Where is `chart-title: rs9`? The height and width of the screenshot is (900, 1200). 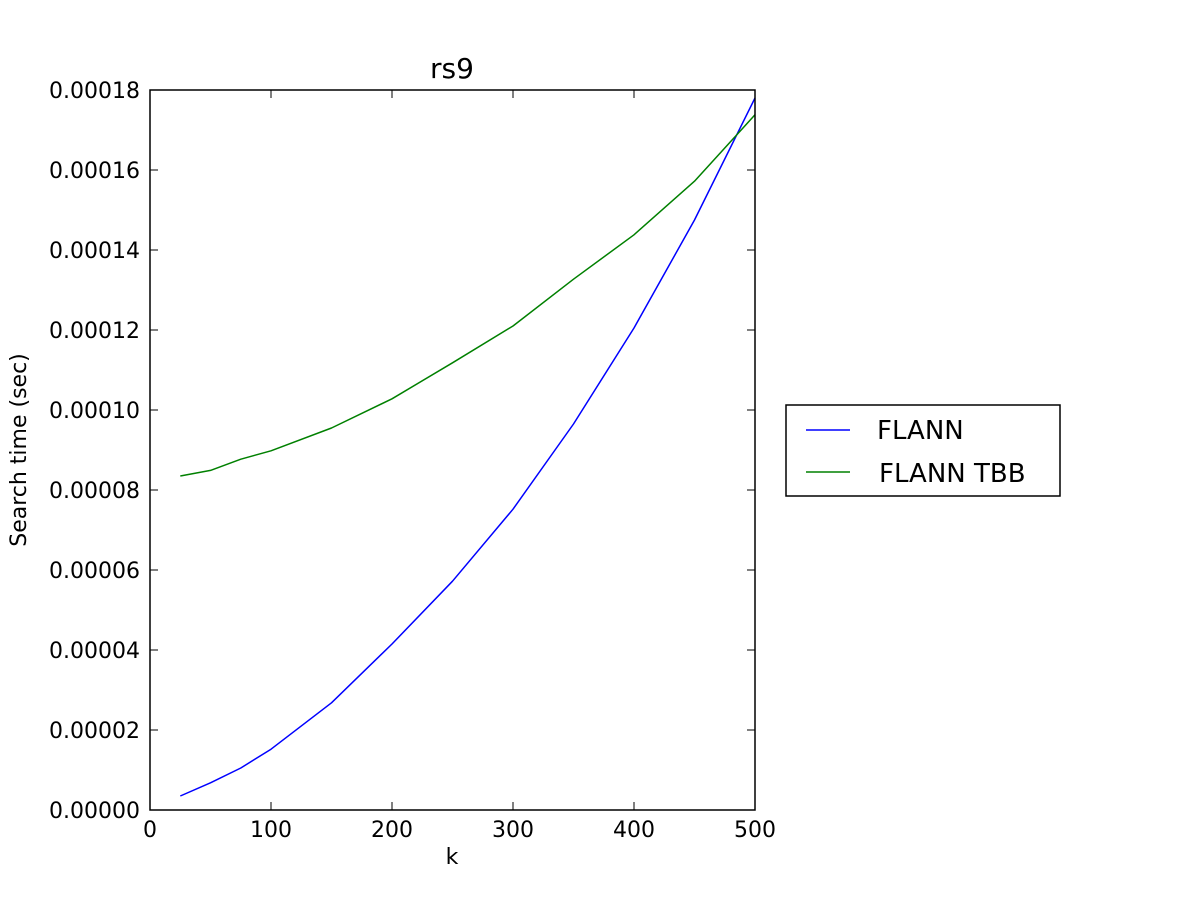
chart-title: rs9 is located at coordinates (452, 68).